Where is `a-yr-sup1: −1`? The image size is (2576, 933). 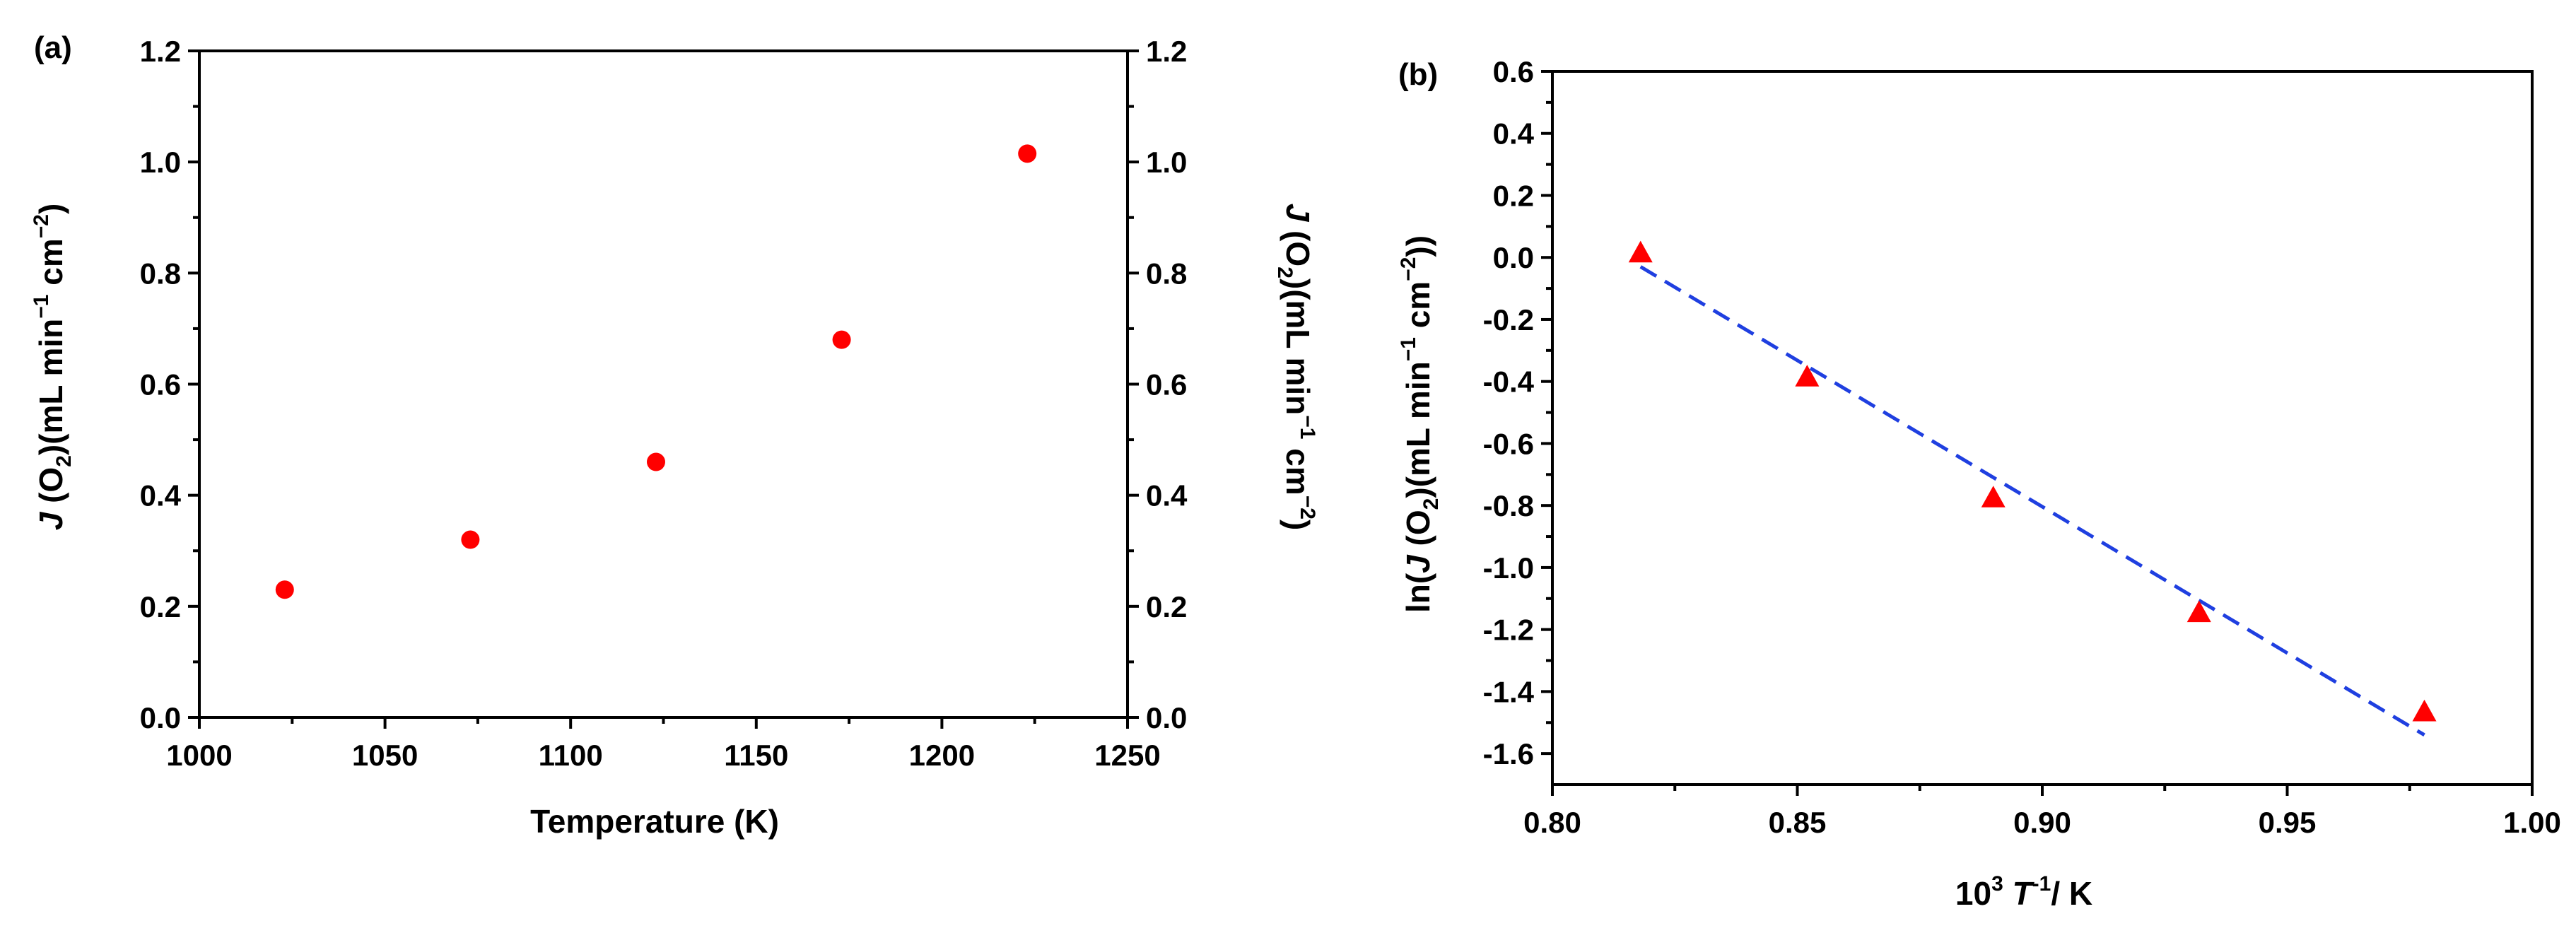
a-yr-sup1: −1 is located at coordinates (1308, 427).